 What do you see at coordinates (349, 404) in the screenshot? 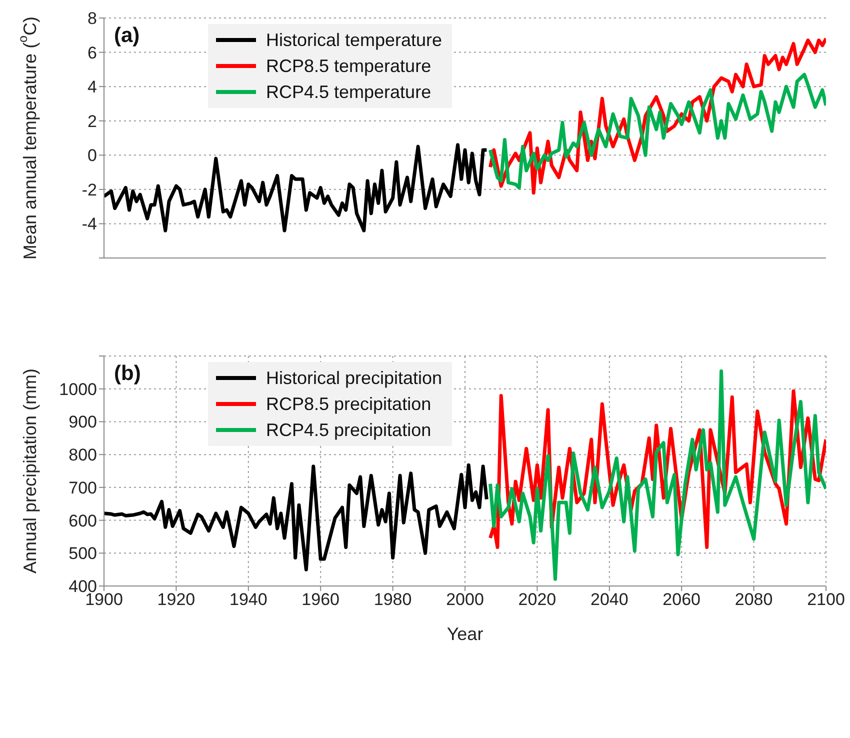
I see `legend-label: RCP8.5 precipitation` at bounding box center [349, 404].